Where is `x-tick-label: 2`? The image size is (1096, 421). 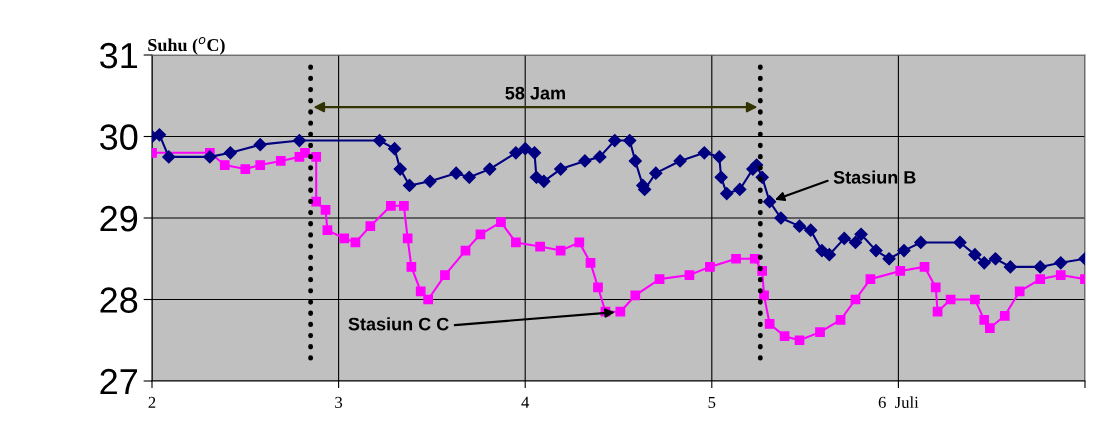 x-tick-label: 2 is located at coordinates (152, 402).